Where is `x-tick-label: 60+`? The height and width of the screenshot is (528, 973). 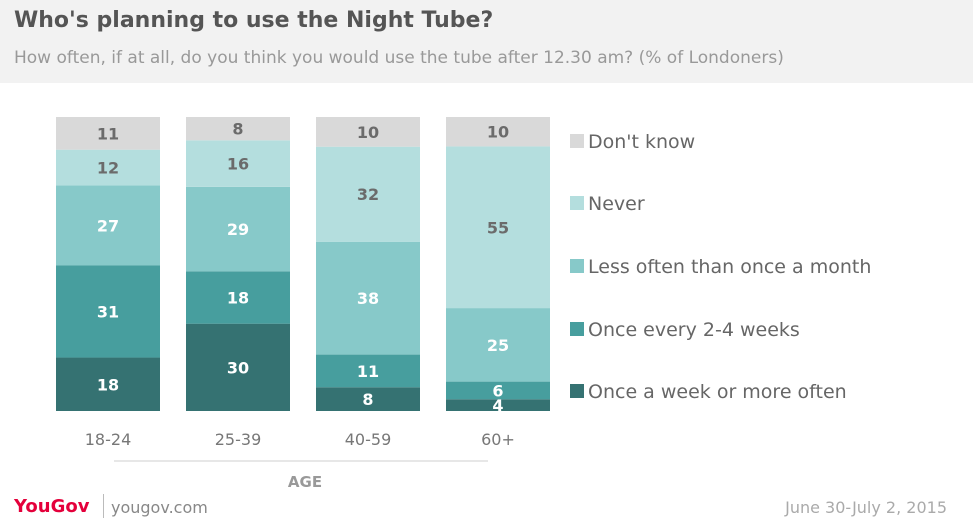 x-tick-label: 60+ is located at coordinates (498, 439).